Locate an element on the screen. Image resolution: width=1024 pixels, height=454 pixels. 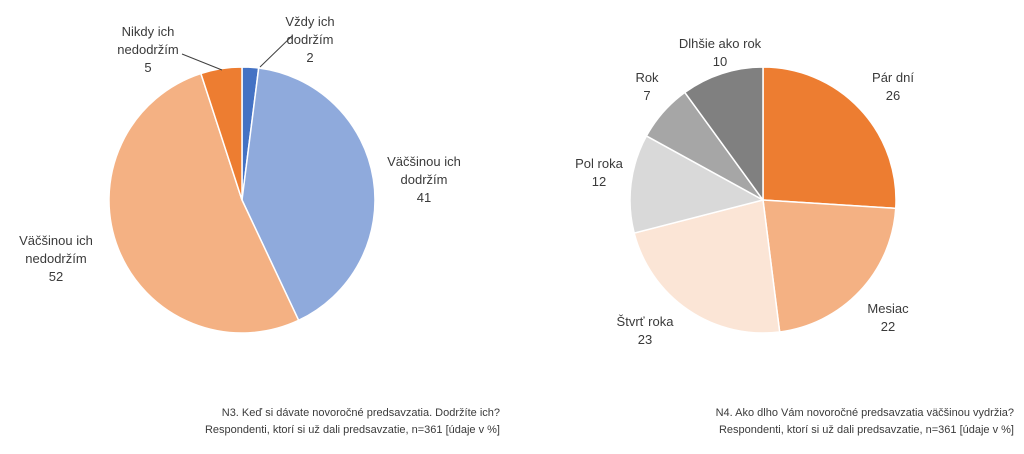
slice-label-pol-roka: Pol roka 12 is located at coordinates (599, 172).